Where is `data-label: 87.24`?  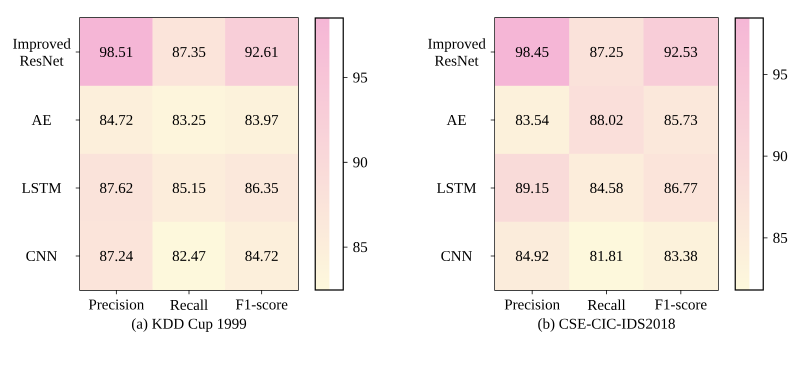 data-label: 87.24 is located at coordinates (116, 256).